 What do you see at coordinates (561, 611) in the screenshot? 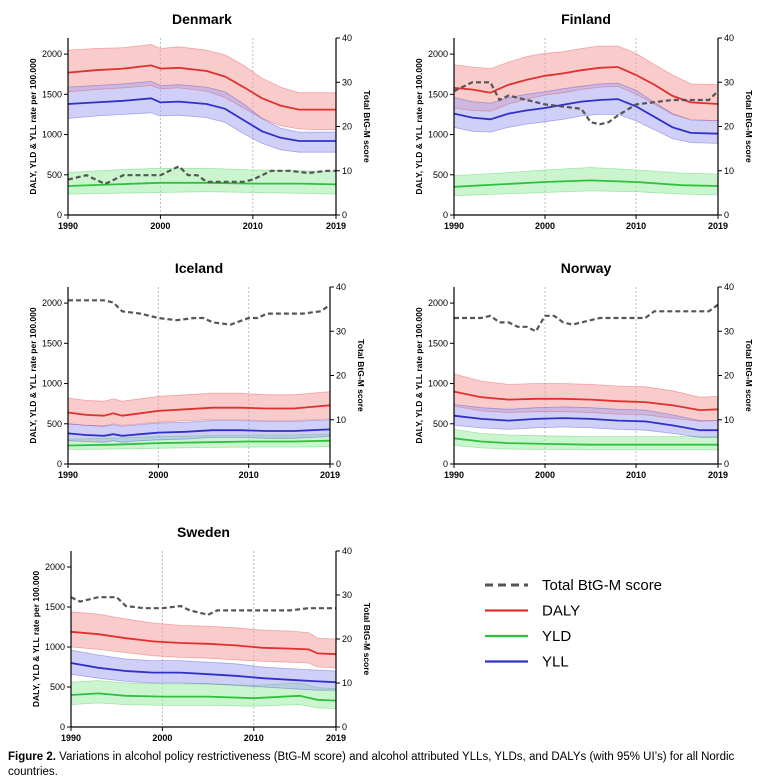
I see `legend-label-daly: DALY` at bounding box center [561, 611].